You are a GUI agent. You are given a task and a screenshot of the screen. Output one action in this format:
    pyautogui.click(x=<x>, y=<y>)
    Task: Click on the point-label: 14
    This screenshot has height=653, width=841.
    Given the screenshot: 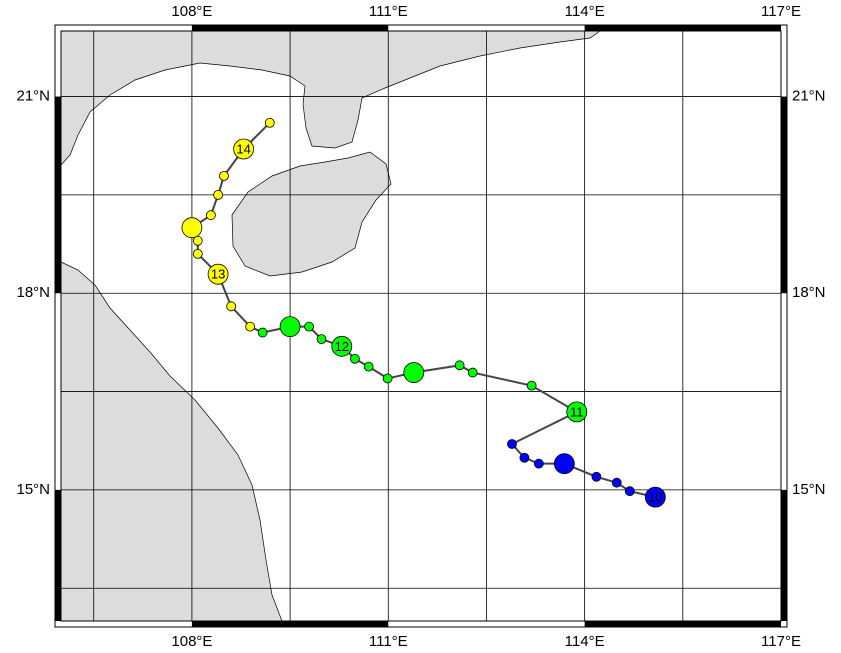 What is the action you would take?
    pyautogui.click(x=243, y=148)
    